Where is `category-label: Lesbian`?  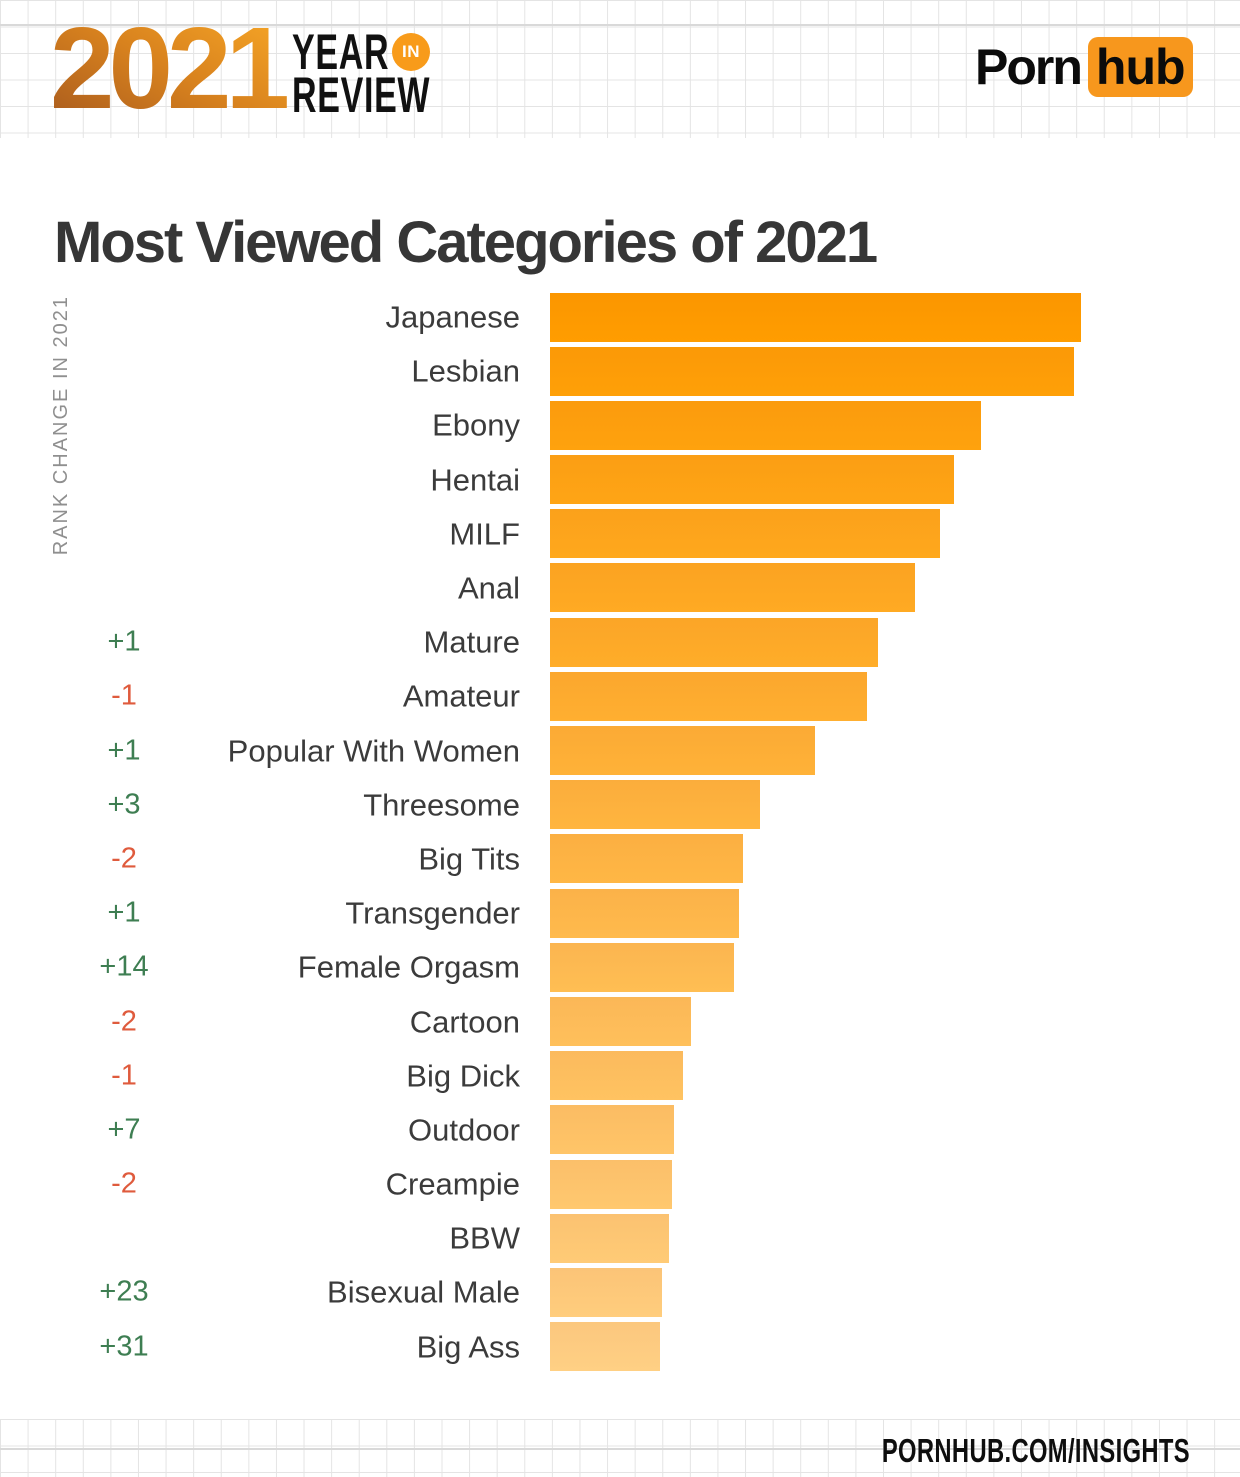 category-label: Lesbian is located at coordinates (465, 371).